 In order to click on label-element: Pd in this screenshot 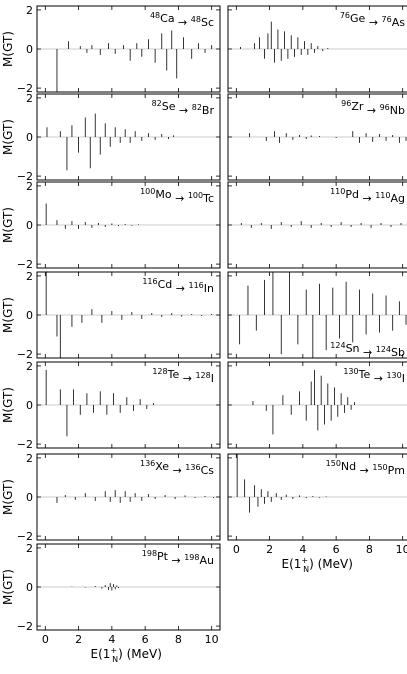, I will do `click(352, 194)`.